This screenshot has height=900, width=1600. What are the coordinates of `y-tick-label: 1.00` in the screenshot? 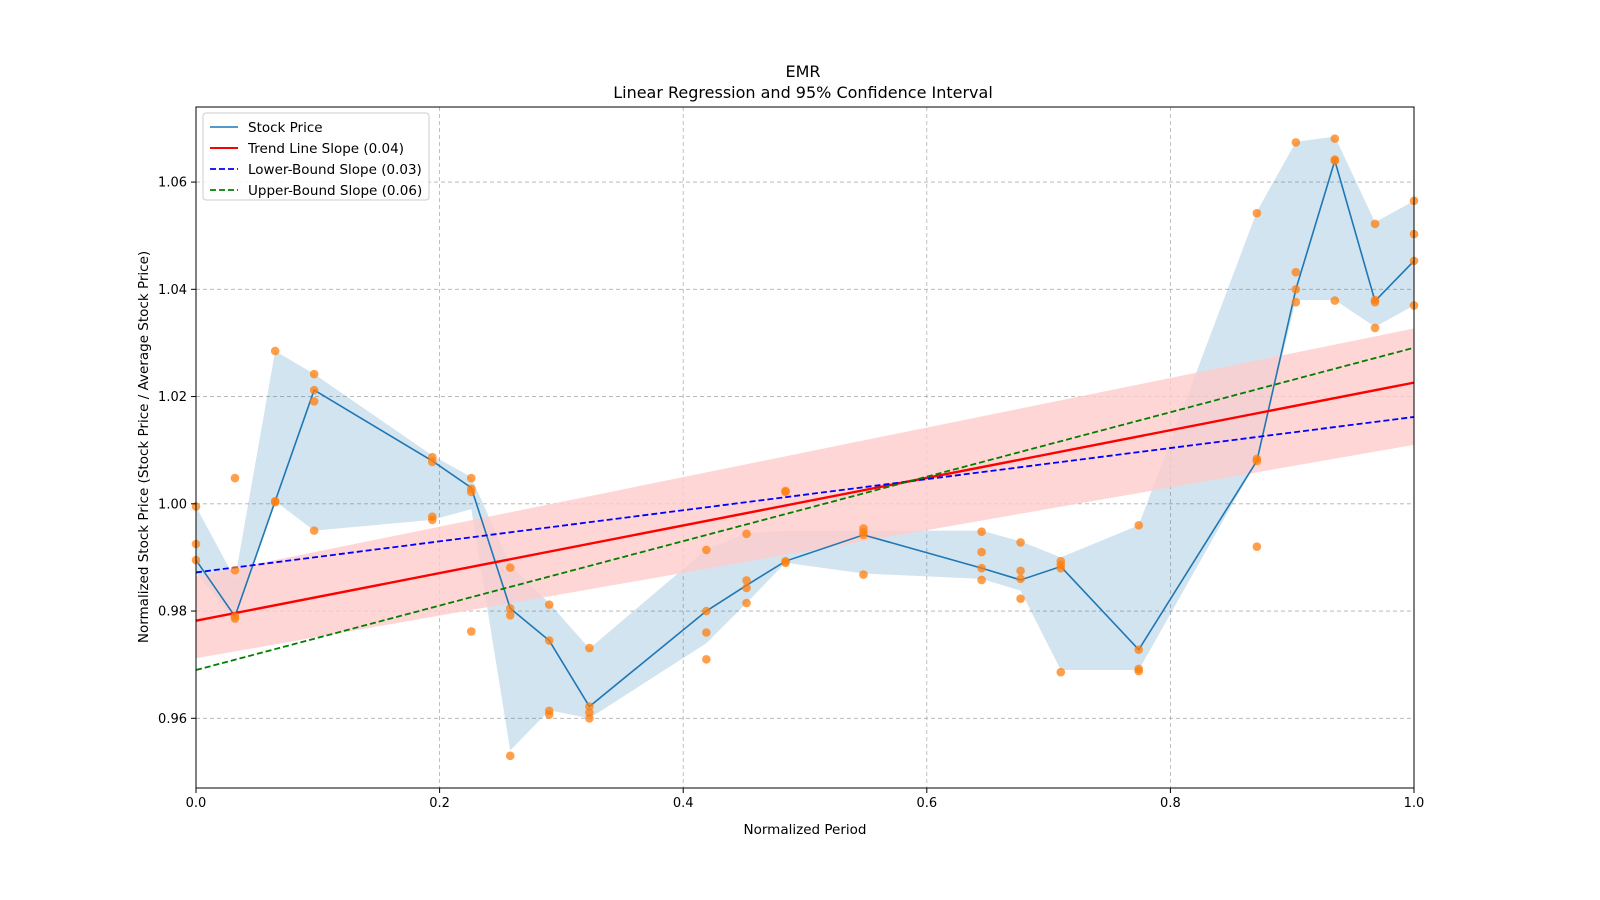 It's located at (172, 504).